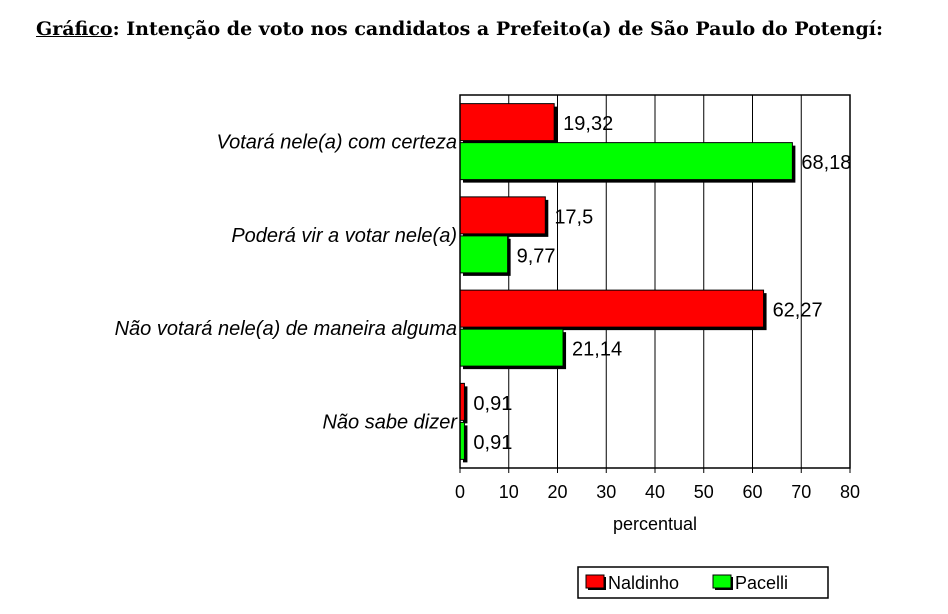 This screenshot has height=614, width=948. I want to click on x-tick-label: 50, so click(704, 492).